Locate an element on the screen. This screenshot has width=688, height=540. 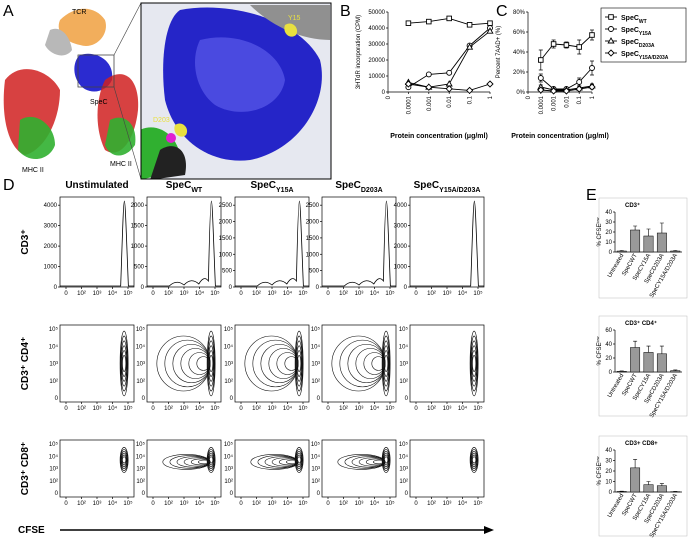
y-tick-label: 1500 is located at coordinates (138, 227).